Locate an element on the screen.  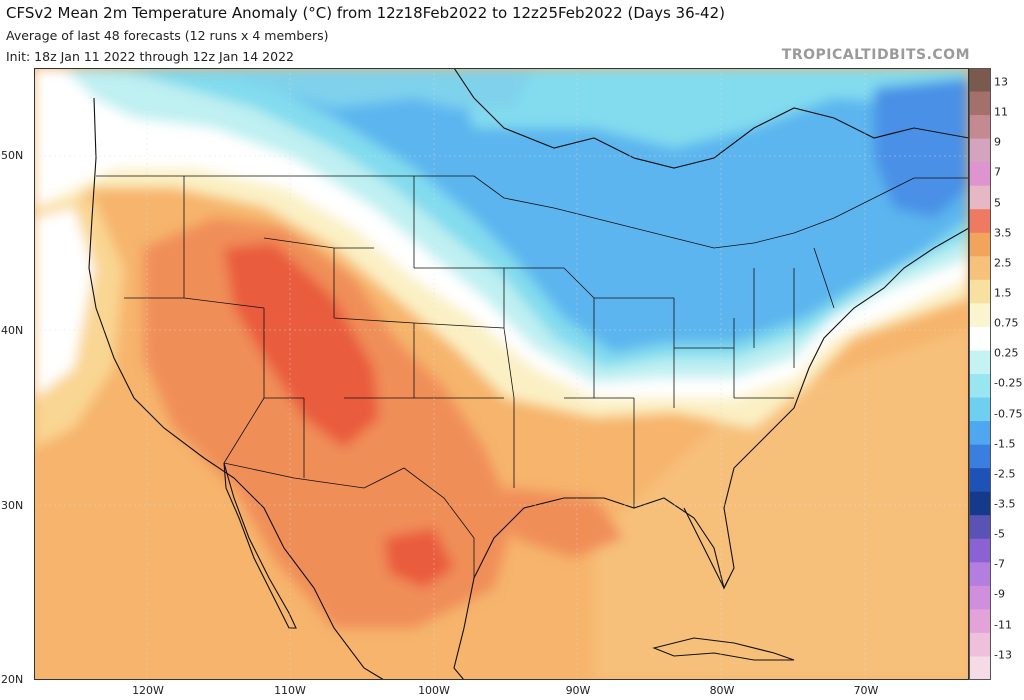
lat-label-20: 20N is located at coordinates (12, 679).